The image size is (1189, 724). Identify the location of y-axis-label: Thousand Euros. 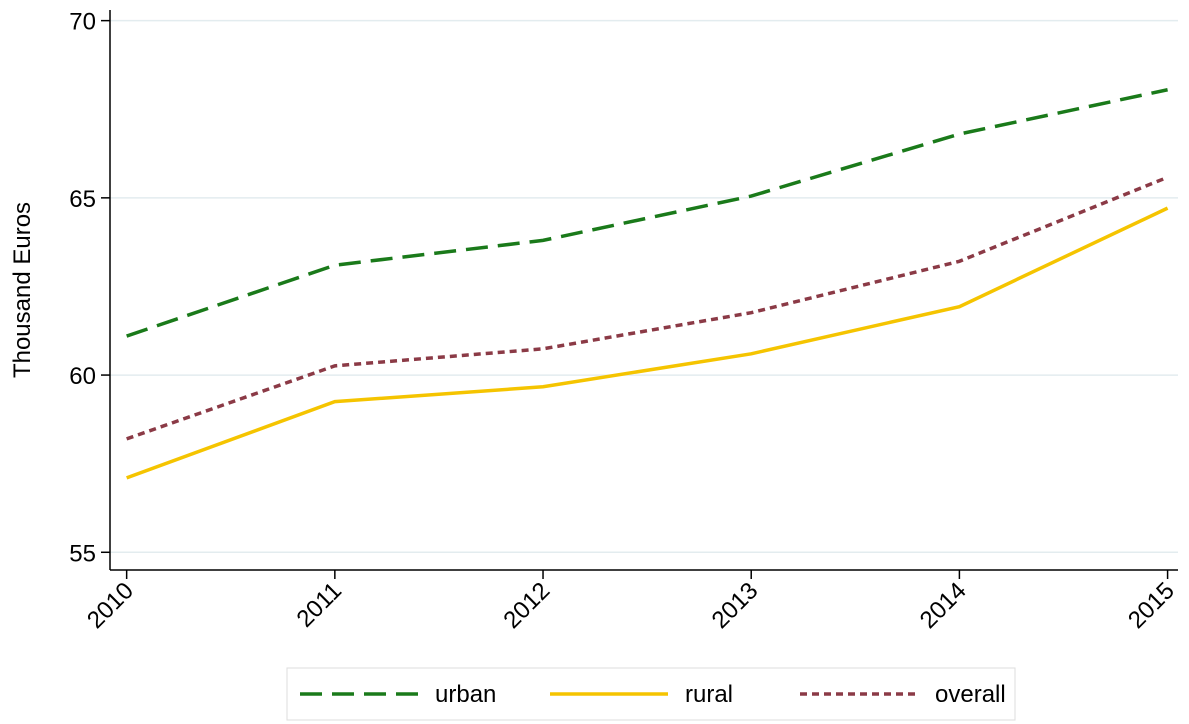
(22, 290).